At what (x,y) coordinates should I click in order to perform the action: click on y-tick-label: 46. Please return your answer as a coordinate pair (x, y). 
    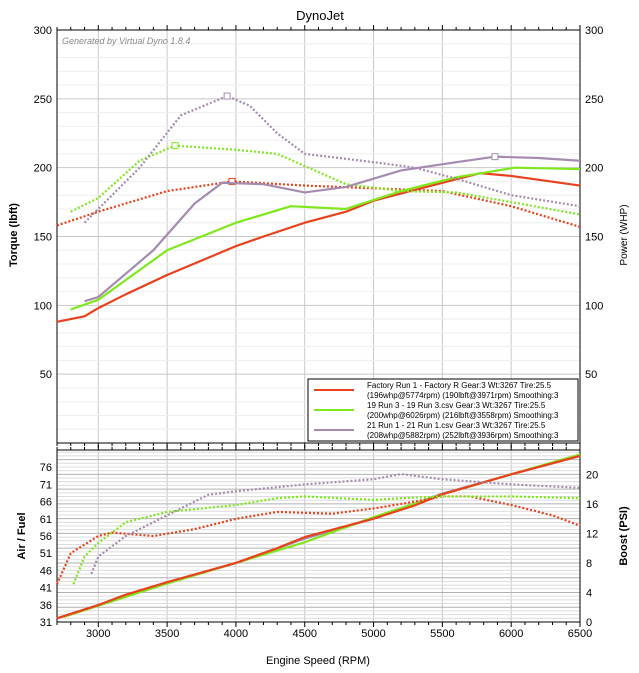
    Looking at the image, I should click on (46, 571).